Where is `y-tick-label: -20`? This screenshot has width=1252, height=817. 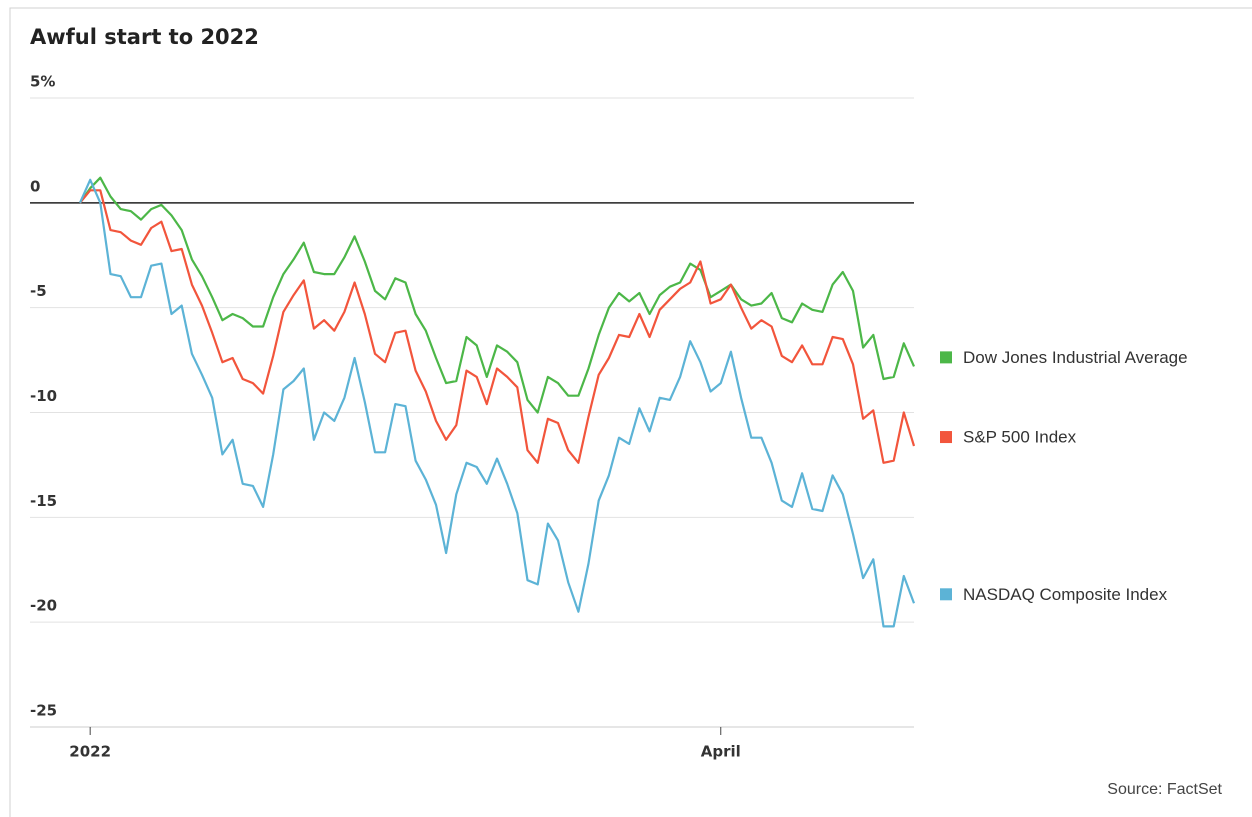
y-tick-label: -20 is located at coordinates (43, 606).